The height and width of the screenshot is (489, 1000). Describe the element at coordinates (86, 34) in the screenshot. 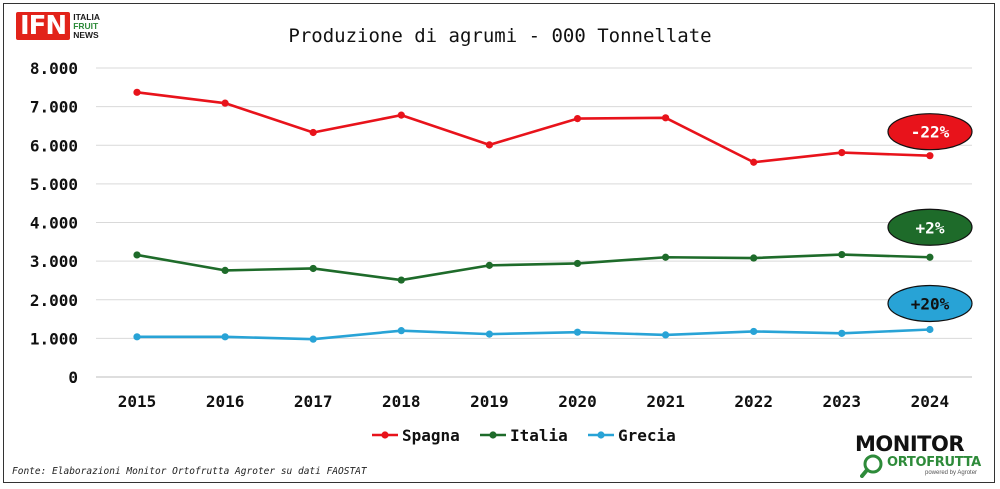

I see `ifn-logo-line3: NEWS` at that location.